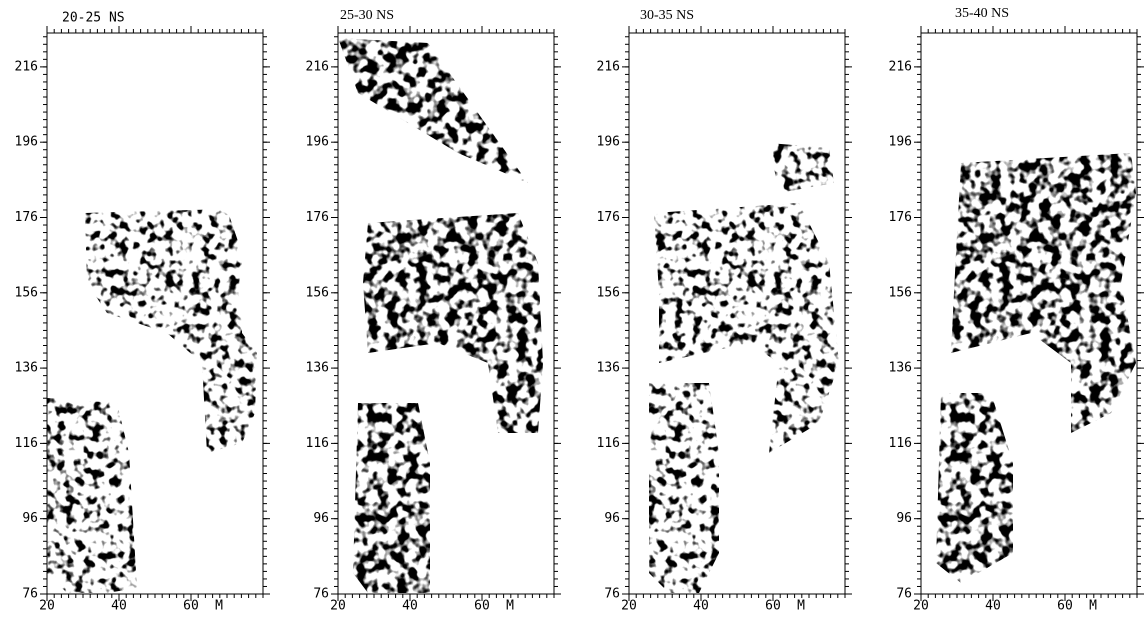  I want to click on panel-title: 30-35 NS, so click(667, 15).